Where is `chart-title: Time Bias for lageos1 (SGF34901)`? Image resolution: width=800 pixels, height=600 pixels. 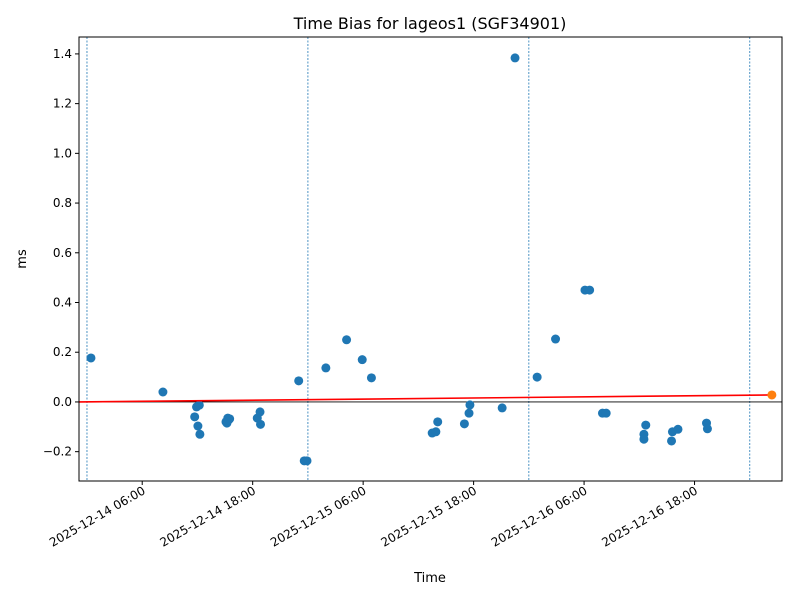 chart-title: Time Bias for lageos1 (SGF34901) is located at coordinates (430, 23).